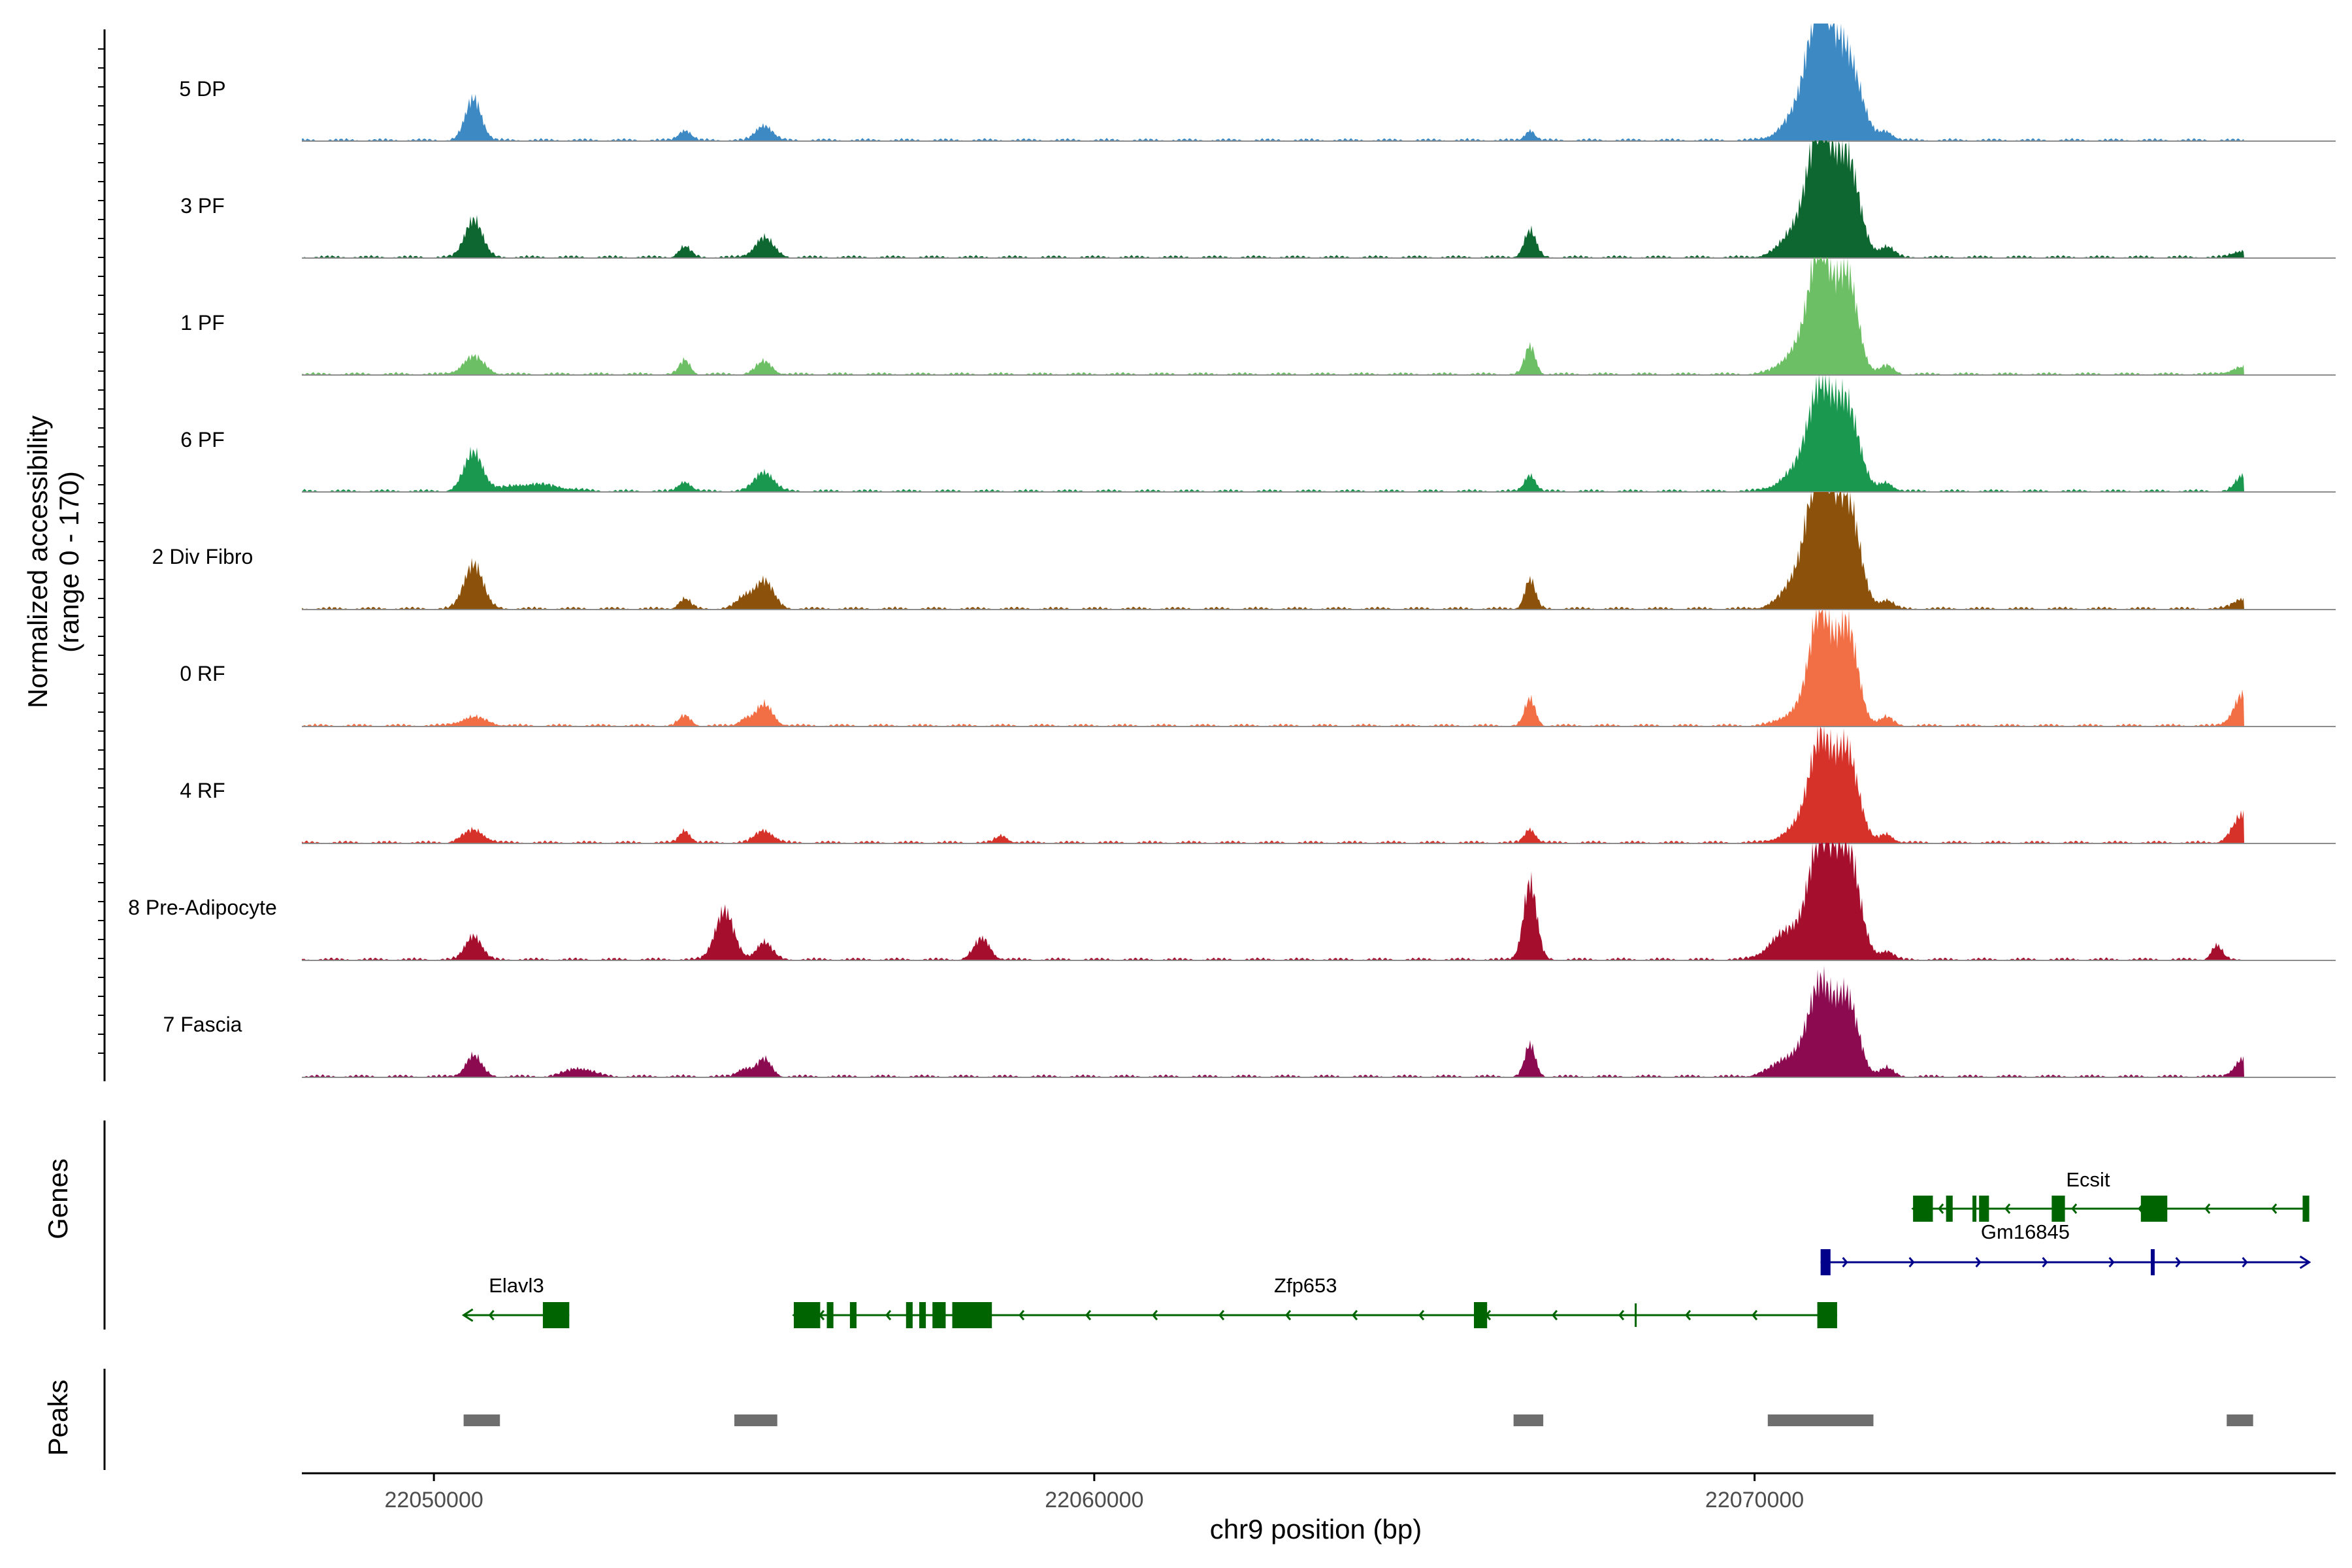 Image resolution: width=2352 pixels, height=1568 pixels. Describe the element at coordinates (2110, 1195) in the screenshot. I see `gene-ecsit: Ecsit` at that location.